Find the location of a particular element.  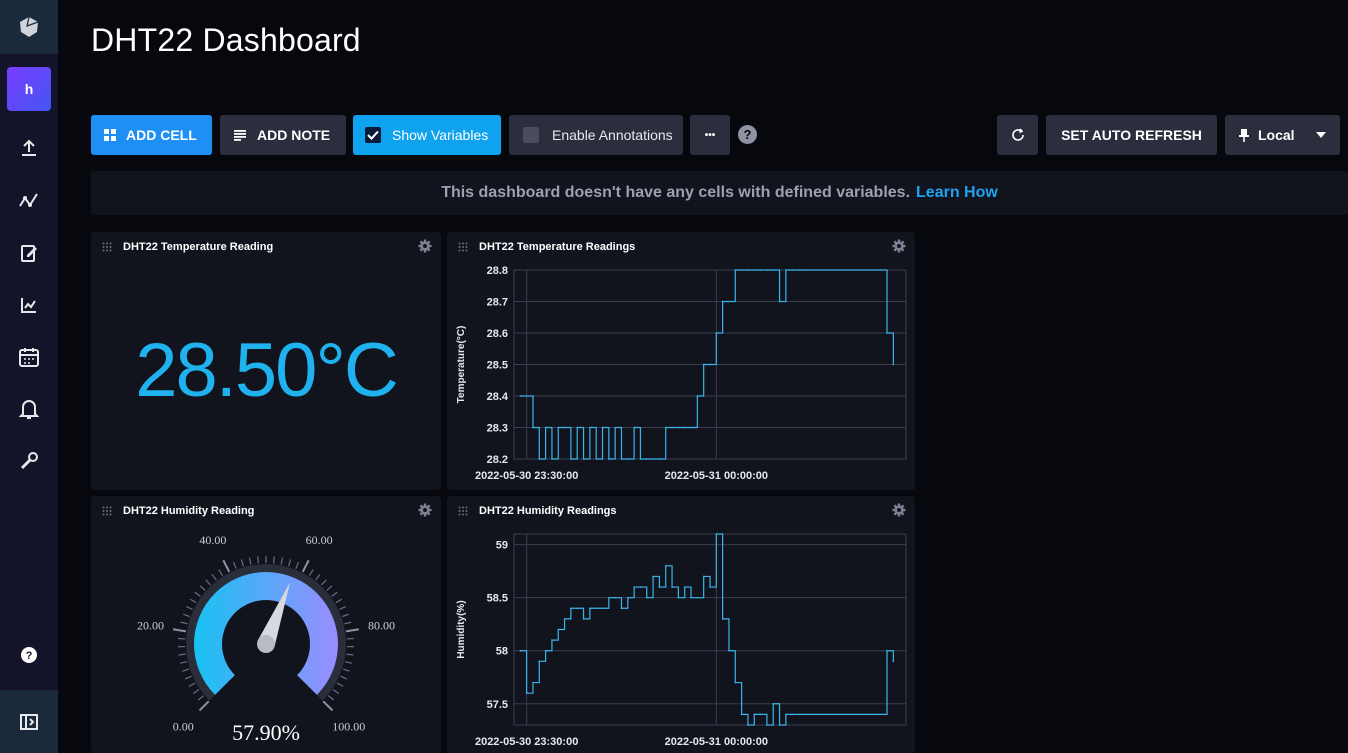

show-variables-toggle: Show Variables is located at coordinates (427, 135).